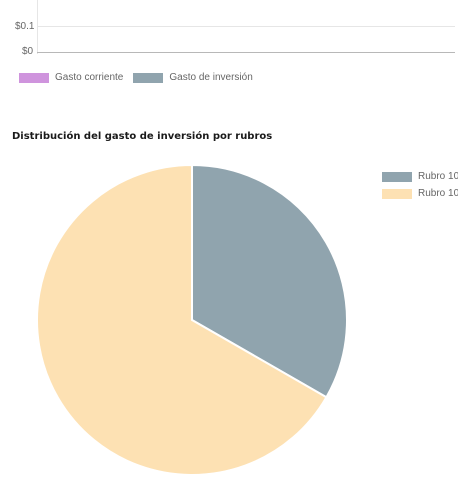 The width and height of the screenshot is (458, 477). What do you see at coordinates (89, 77) in the screenshot?
I see `legend-label: Gasto corriente` at bounding box center [89, 77].